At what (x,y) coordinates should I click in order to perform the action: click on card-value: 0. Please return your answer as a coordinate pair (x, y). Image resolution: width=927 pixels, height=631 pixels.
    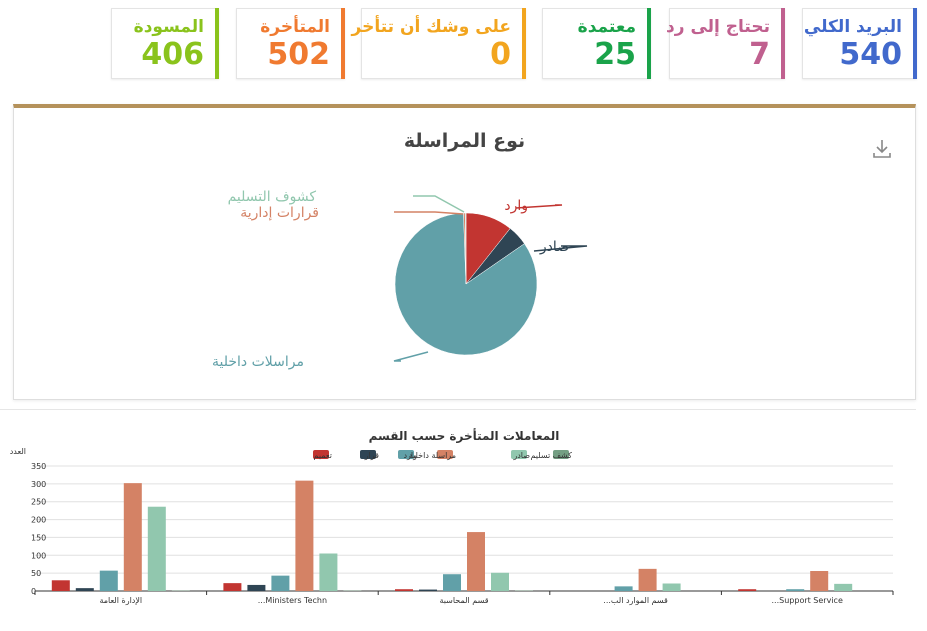
    Looking at the image, I should click on (500, 54).